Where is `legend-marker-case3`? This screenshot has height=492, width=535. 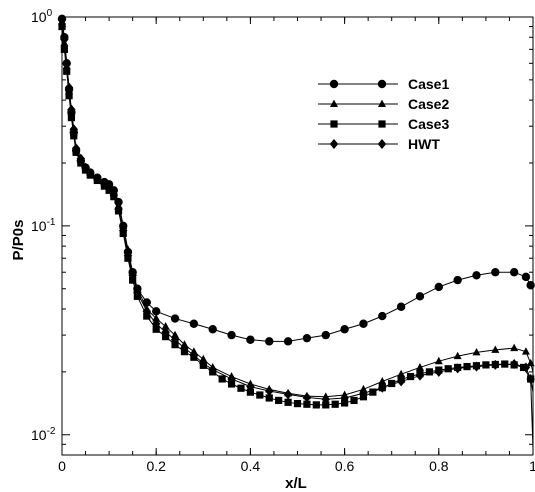
legend-marker-case3 is located at coordinates (382, 124).